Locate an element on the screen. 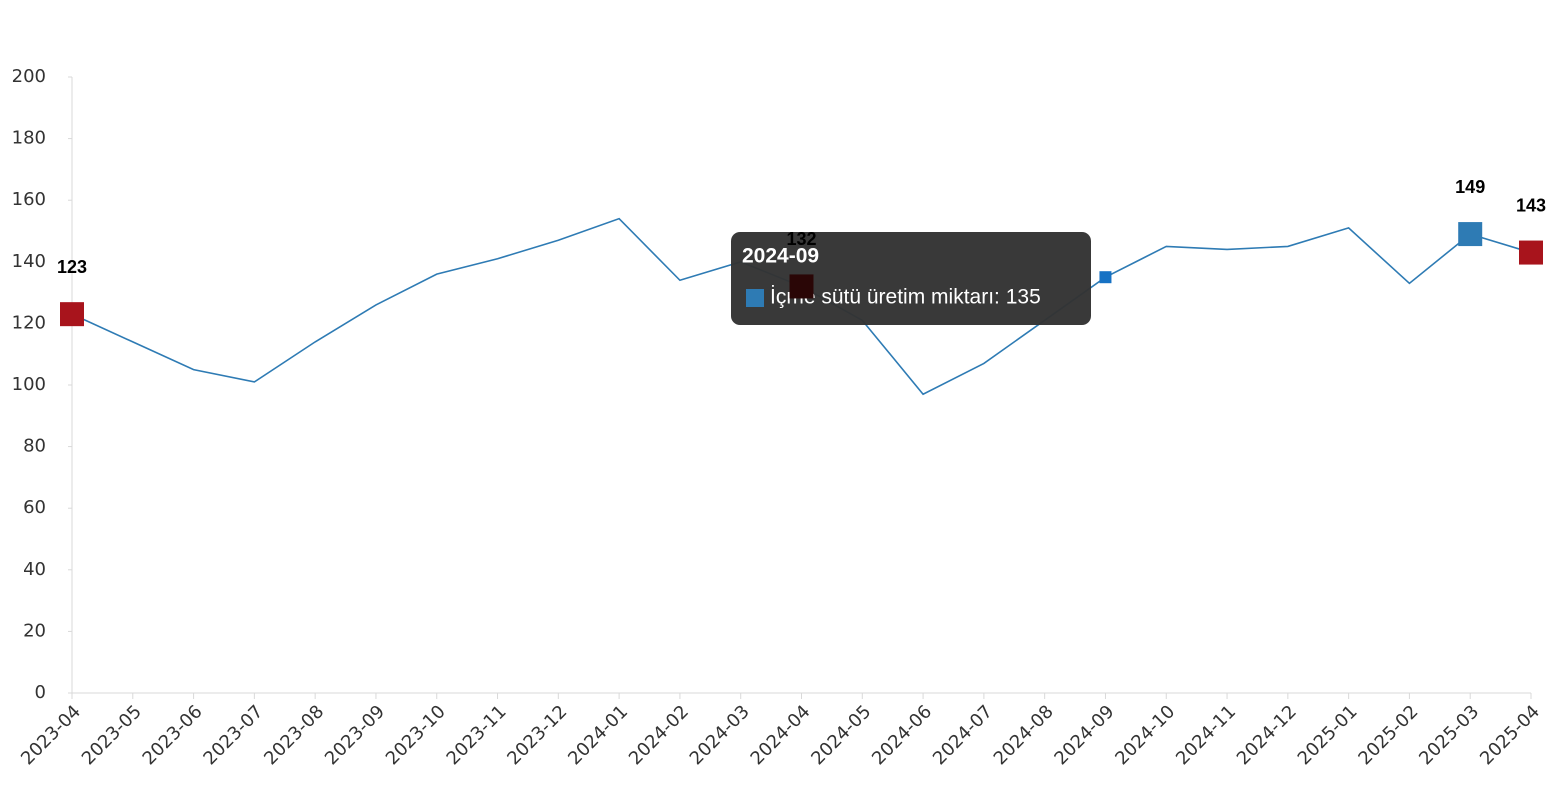 The height and width of the screenshot is (804, 1556). y-tick-label: 20 is located at coordinates (34, 630).